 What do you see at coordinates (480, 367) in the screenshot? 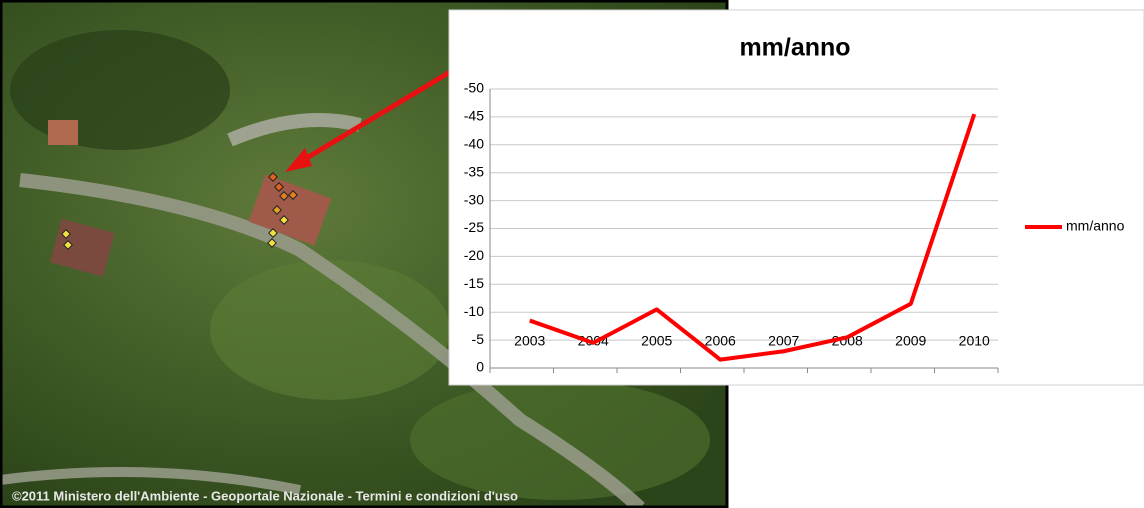
I see `y-tick-label: 0` at bounding box center [480, 367].